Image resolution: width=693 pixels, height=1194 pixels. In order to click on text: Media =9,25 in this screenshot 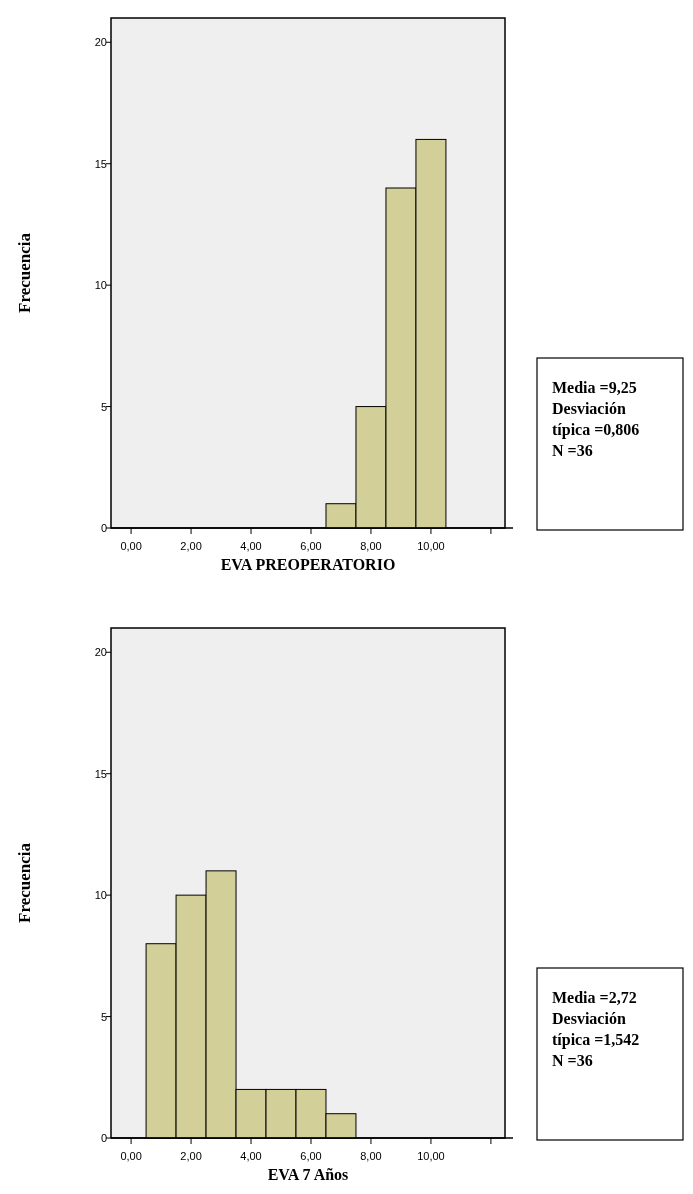, I will do `click(594, 387)`.